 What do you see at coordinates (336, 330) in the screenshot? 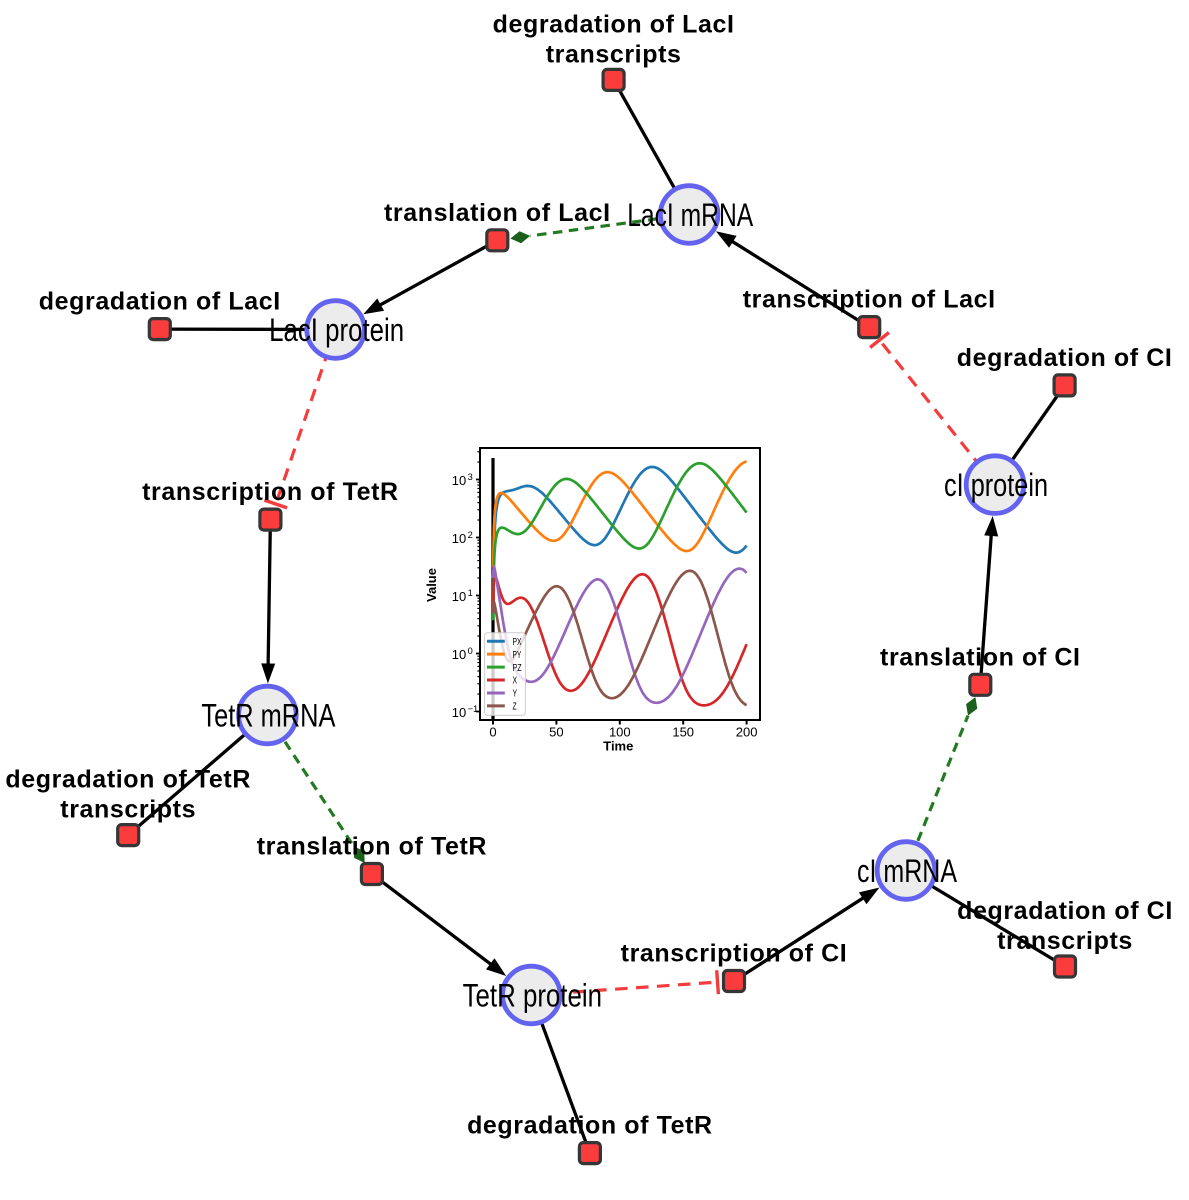
I see `svg-text: LacI protein` at bounding box center [336, 330].